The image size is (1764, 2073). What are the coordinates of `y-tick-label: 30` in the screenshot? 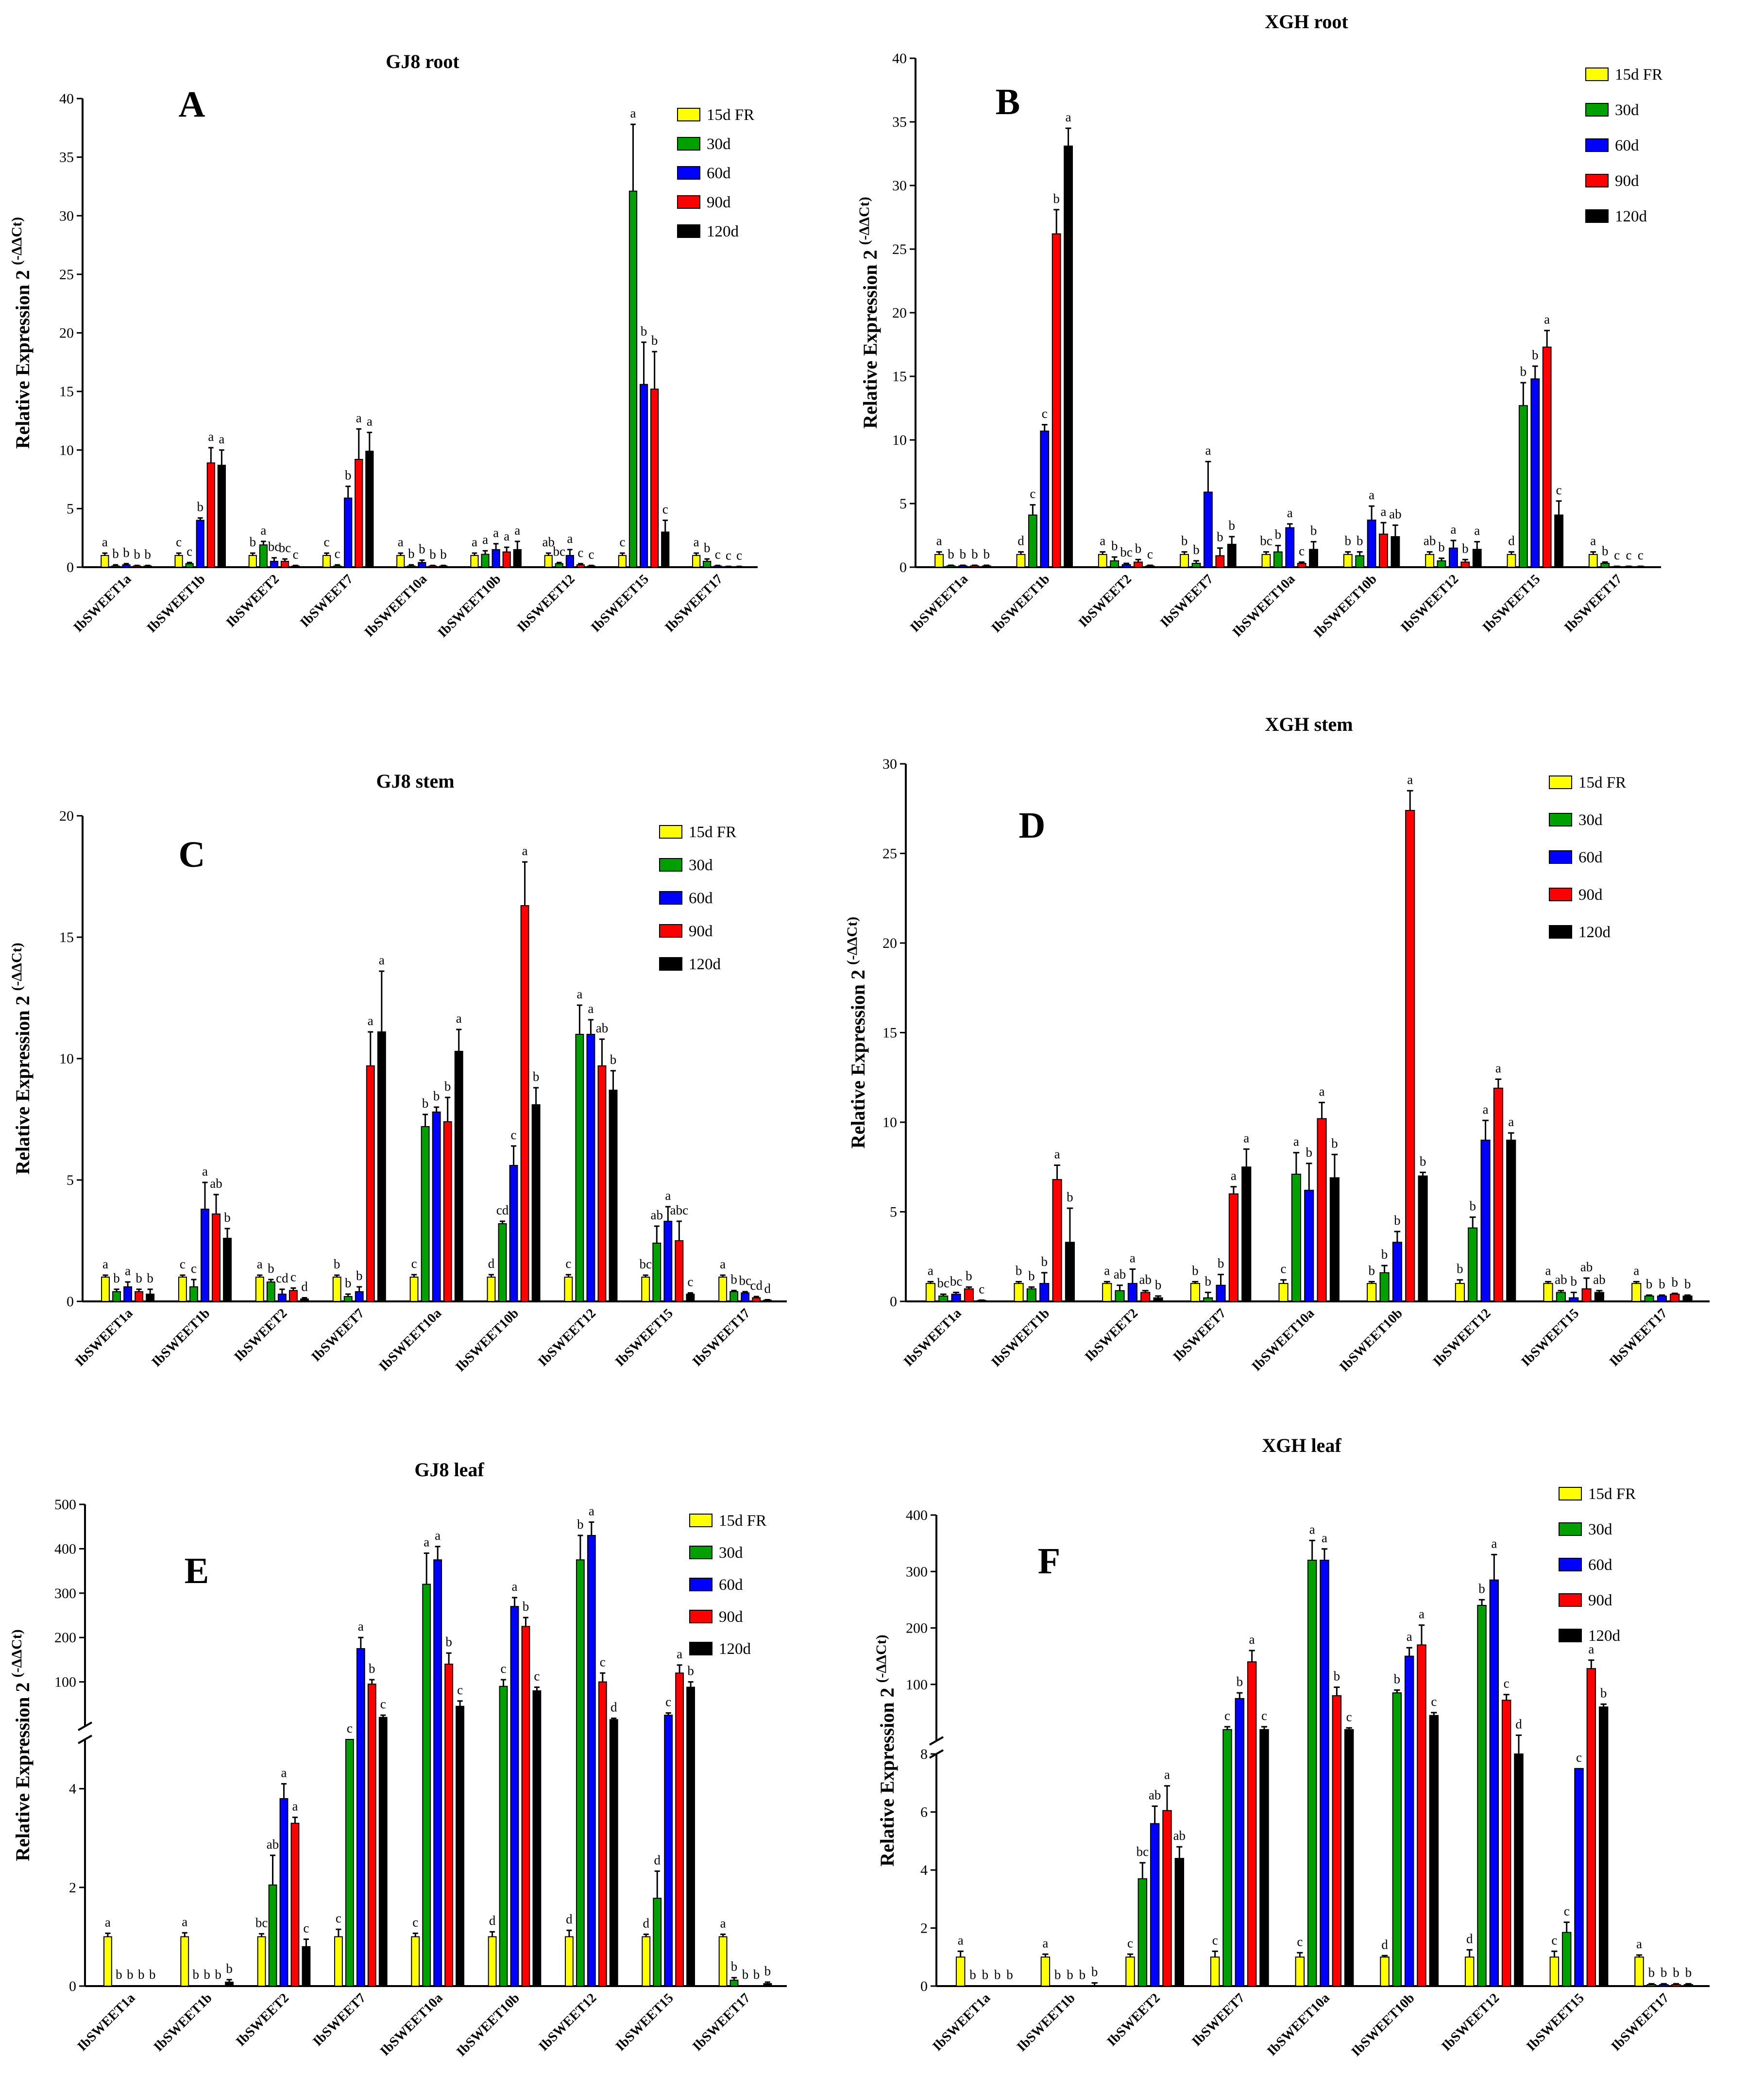 It's located at (66, 216).